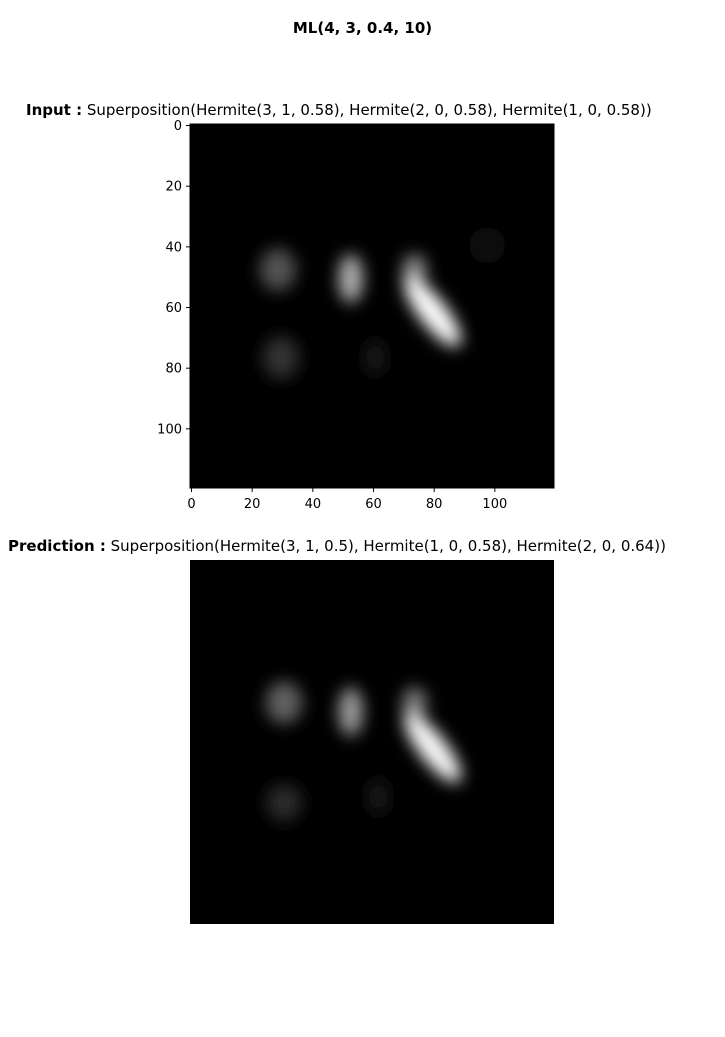  Describe the element at coordinates (54, 110) in the screenshot. I see `input-title-label: Input :` at that location.